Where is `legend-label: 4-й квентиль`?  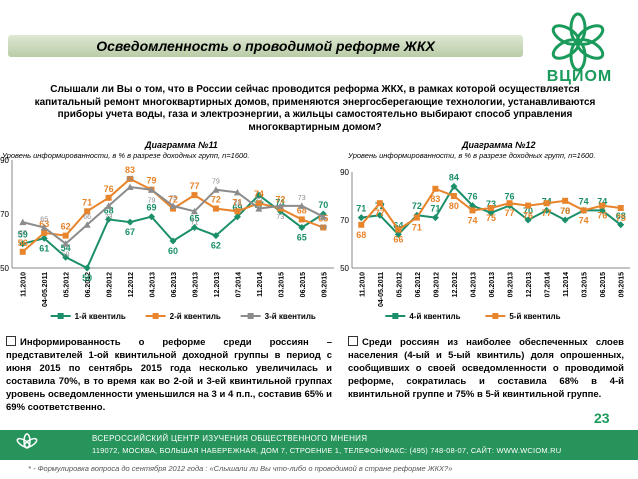
legend-label: 4-й квентиль is located at coordinates (434, 316).